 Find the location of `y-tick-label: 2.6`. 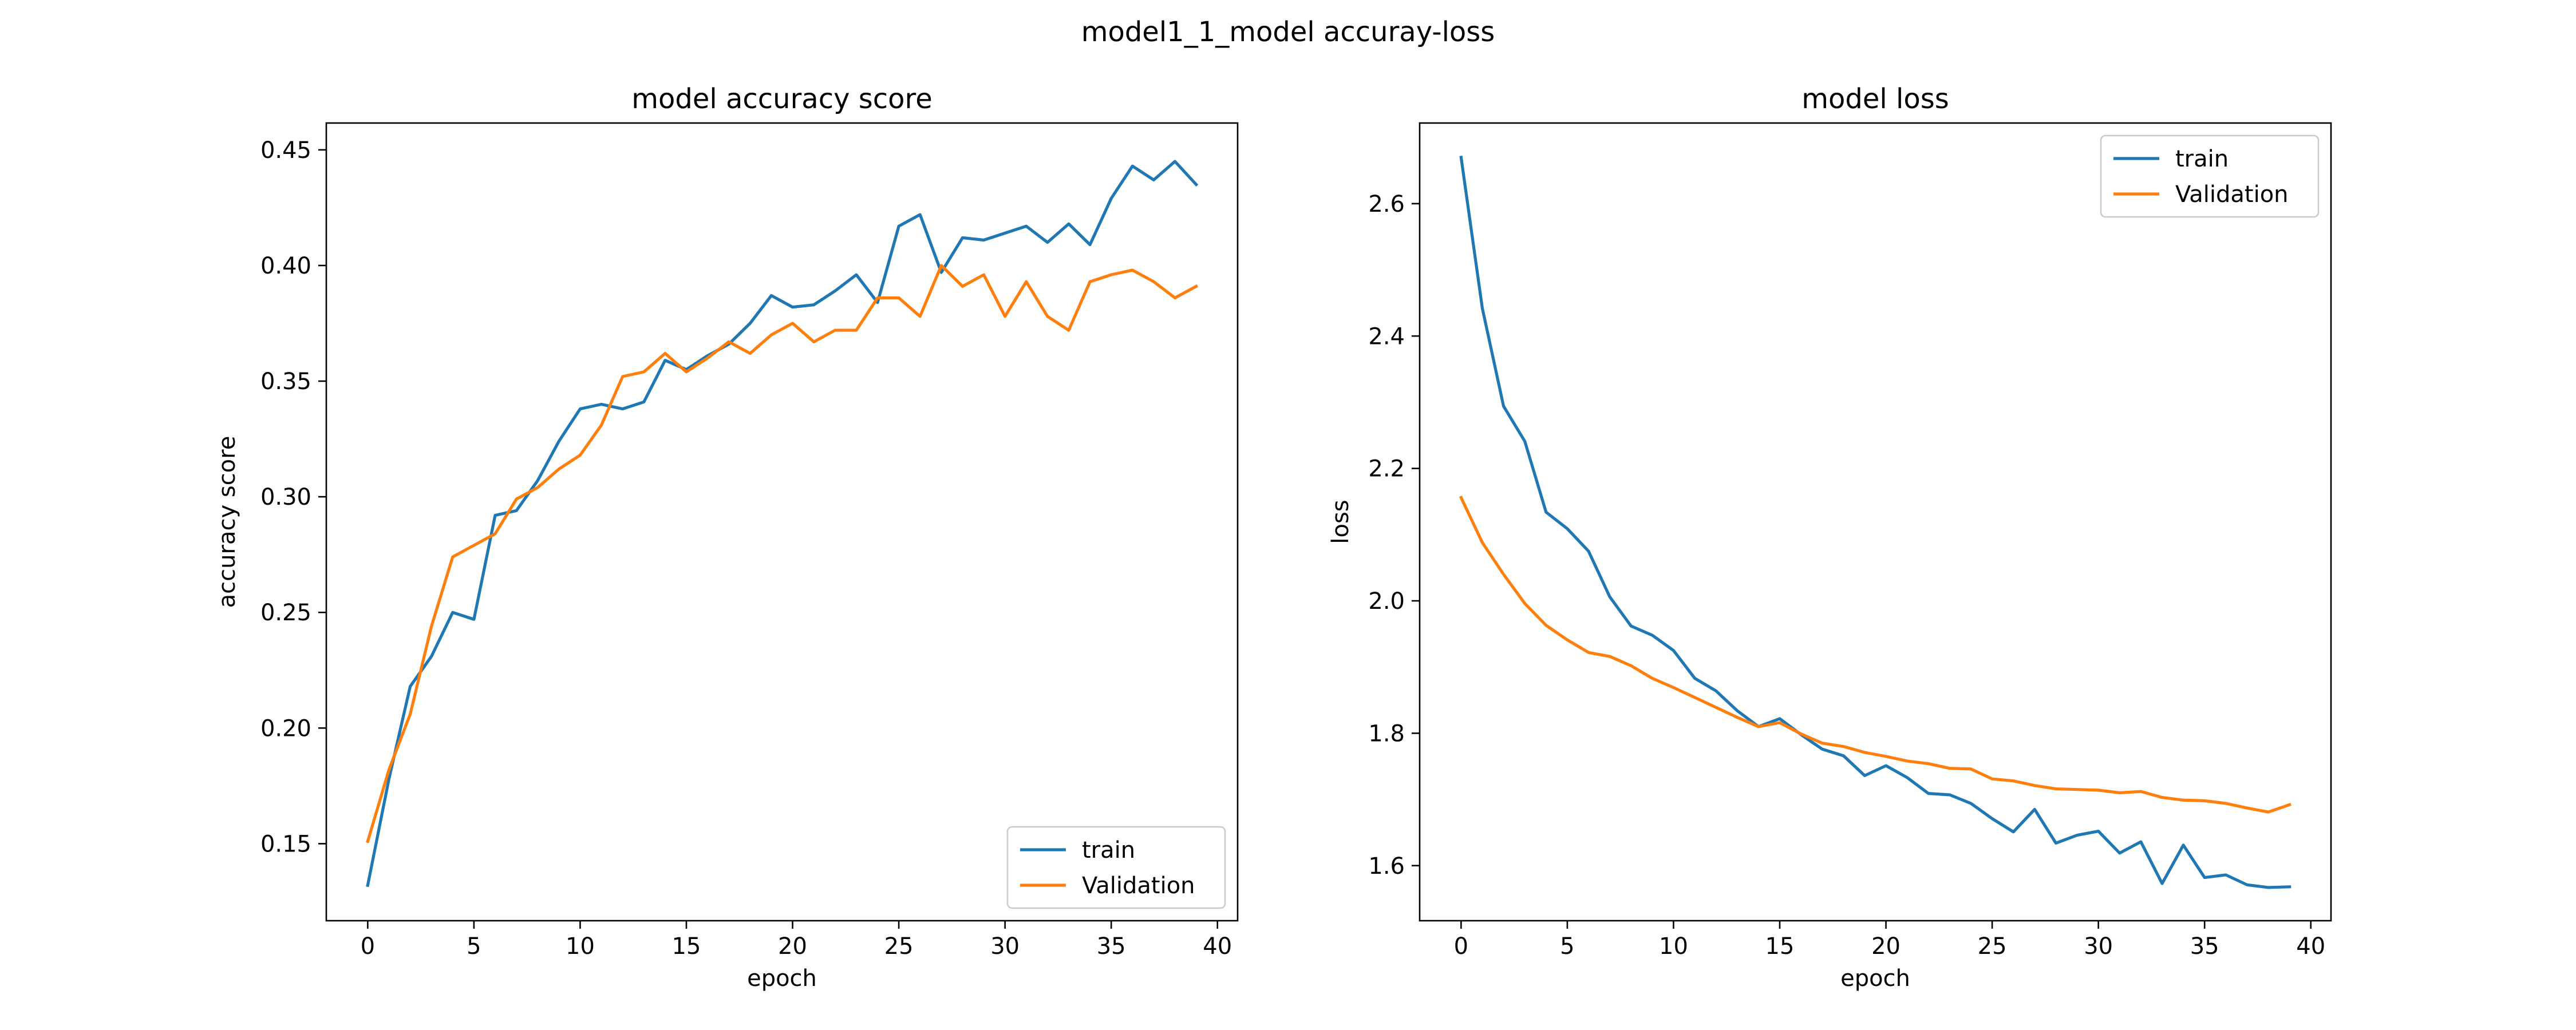

y-tick-label: 2.6 is located at coordinates (1386, 204).